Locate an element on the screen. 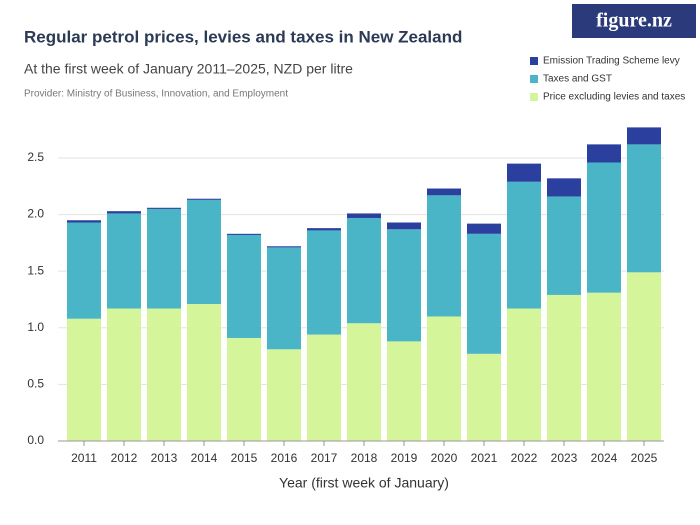 Image resolution: width=700 pixels, height=525 pixels. x-axis-label: Year (first week of January) is located at coordinates (364, 483).